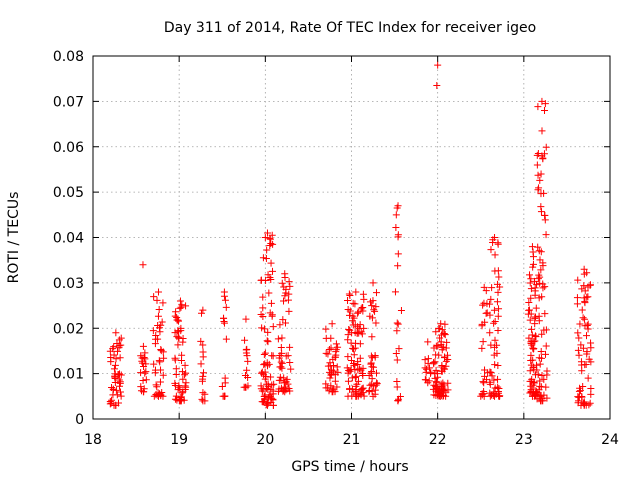 The image size is (640, 480). What do you see at coordinates (265, 440) in the screenshot?
I see `x-tick-label: 20` at bounding box center [265, 440].